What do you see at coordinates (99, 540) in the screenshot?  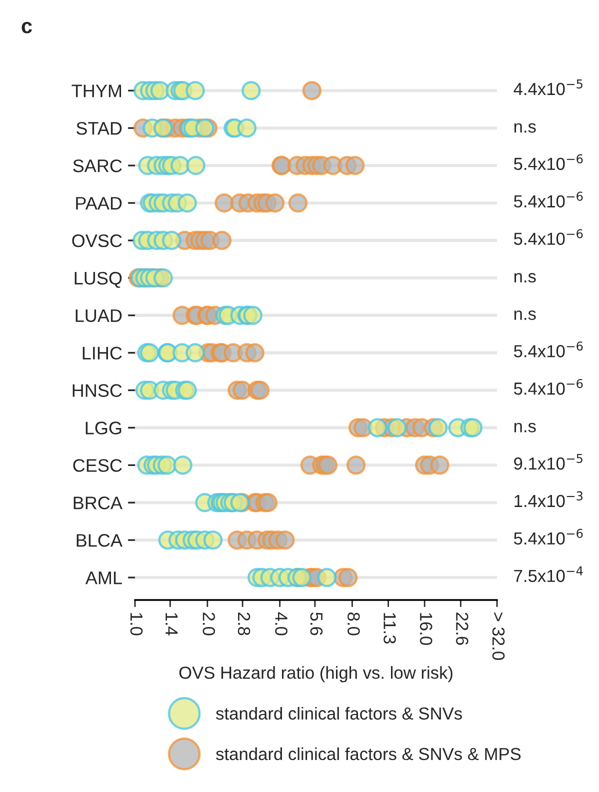 I see `y-tick-label: BLCA` at bounding box center [99, 540].